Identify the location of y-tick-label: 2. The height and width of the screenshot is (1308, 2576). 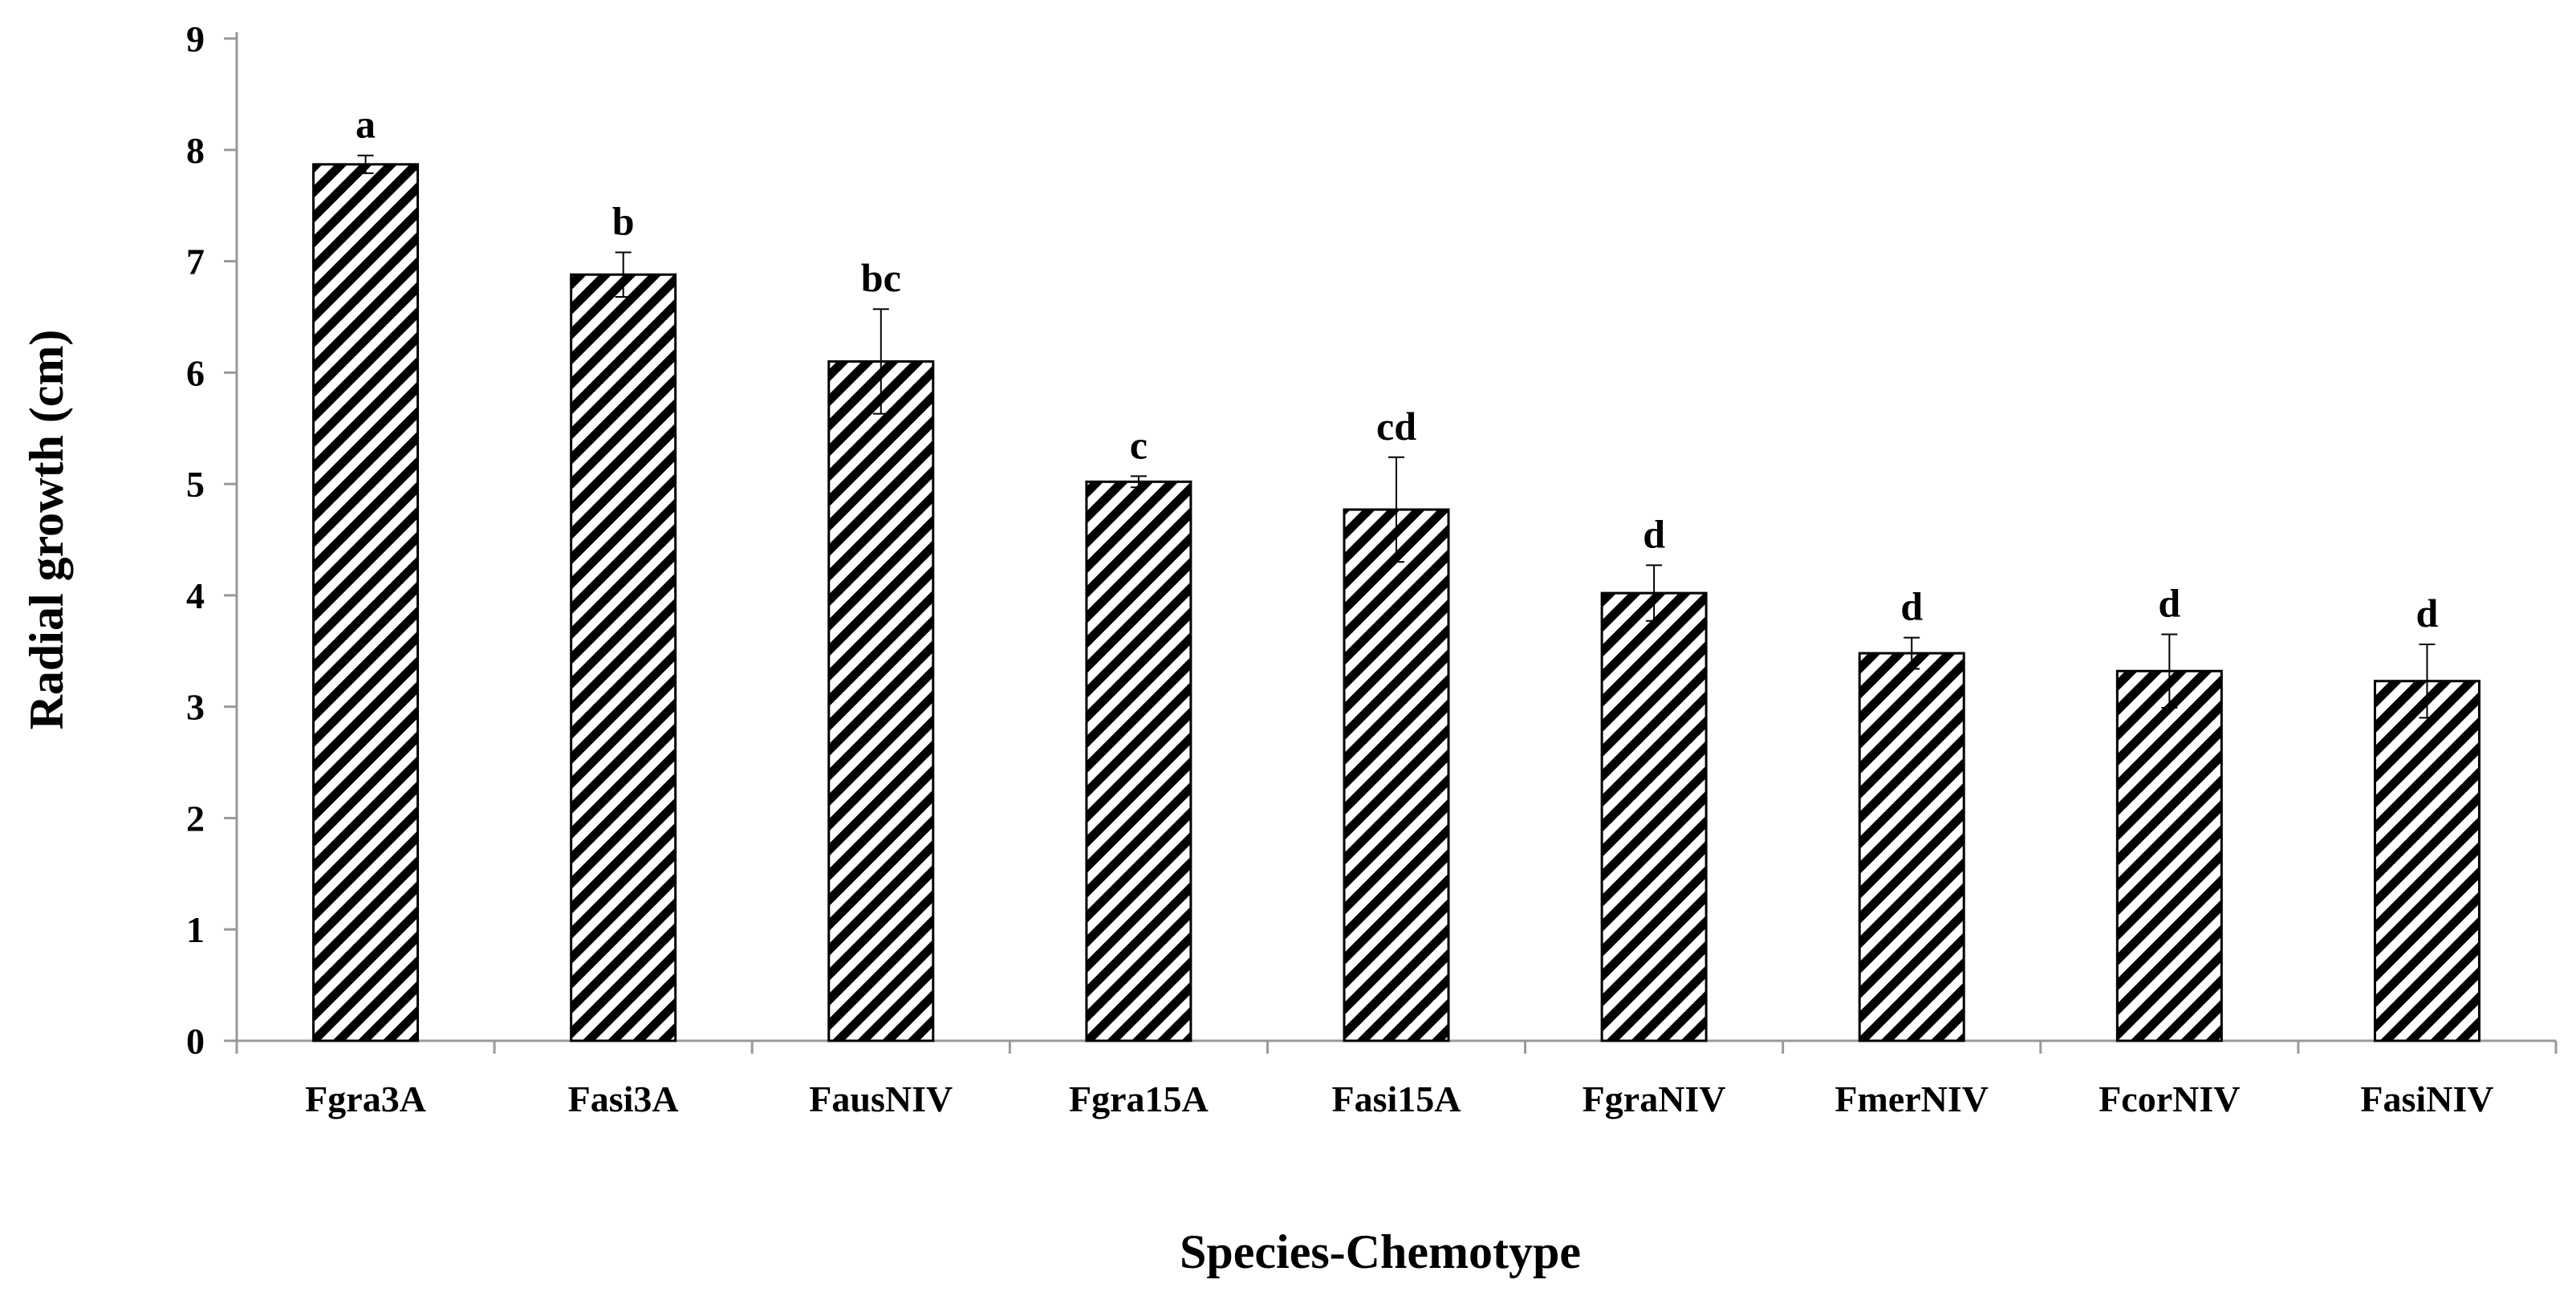
(195, 818).